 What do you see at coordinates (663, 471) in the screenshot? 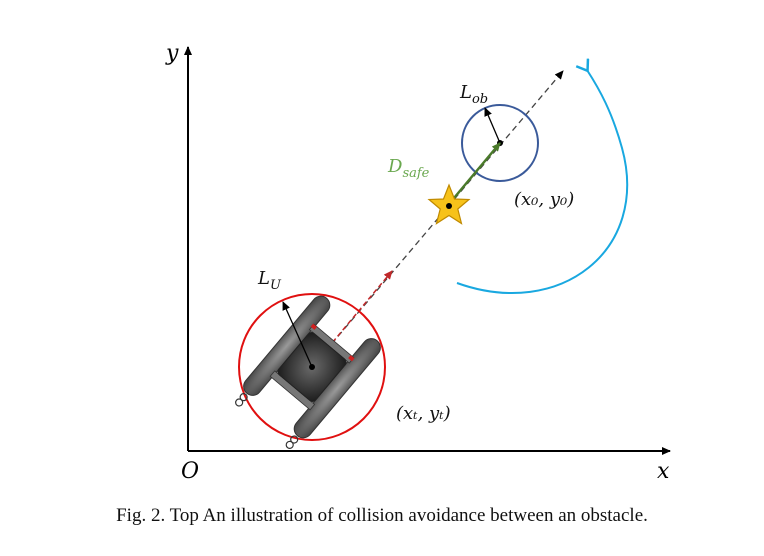
I see `x-axis-label: x` at bounding box center [663, 471].